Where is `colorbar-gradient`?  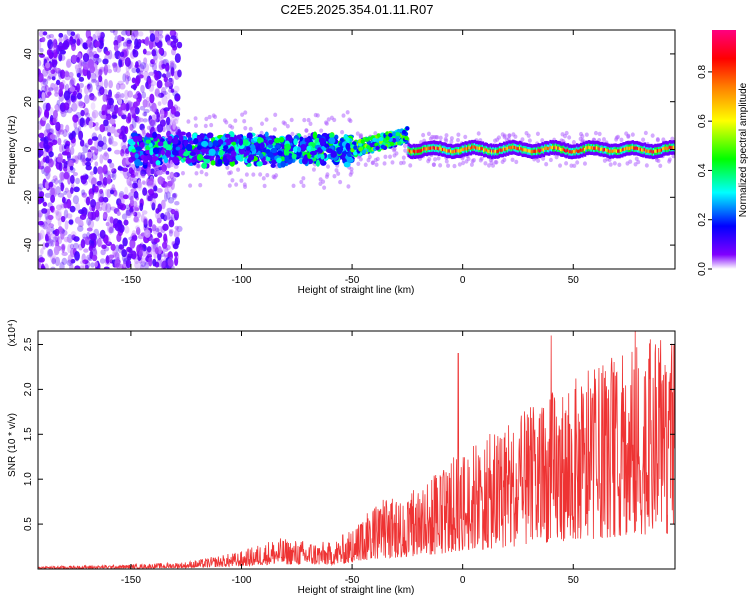 colorbar-gradient is located at coordinates (724, 149).